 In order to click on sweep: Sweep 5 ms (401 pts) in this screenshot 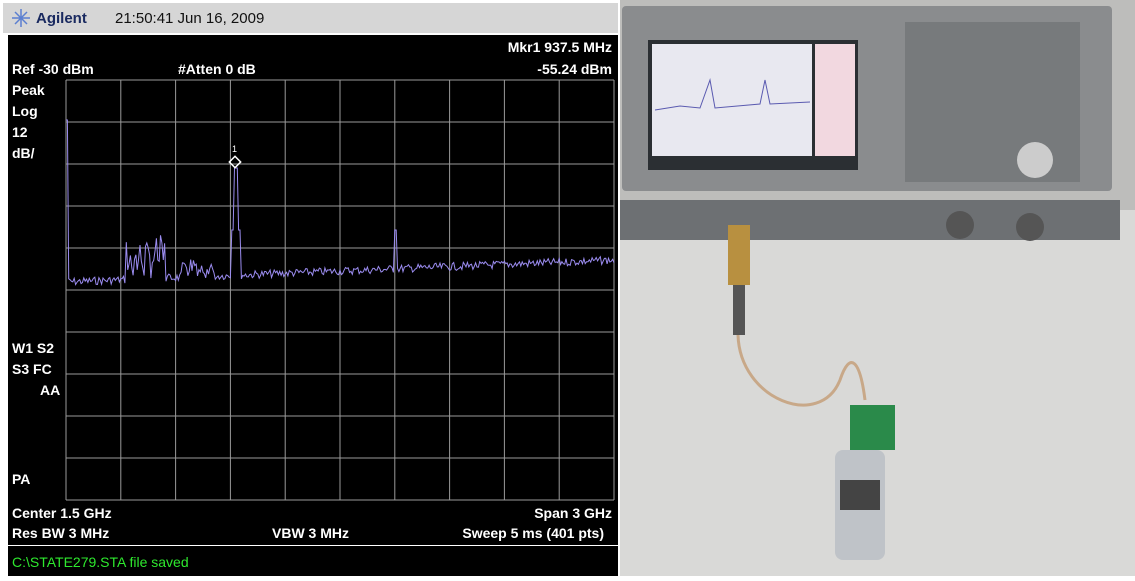, I will do `click(533, 533)`.